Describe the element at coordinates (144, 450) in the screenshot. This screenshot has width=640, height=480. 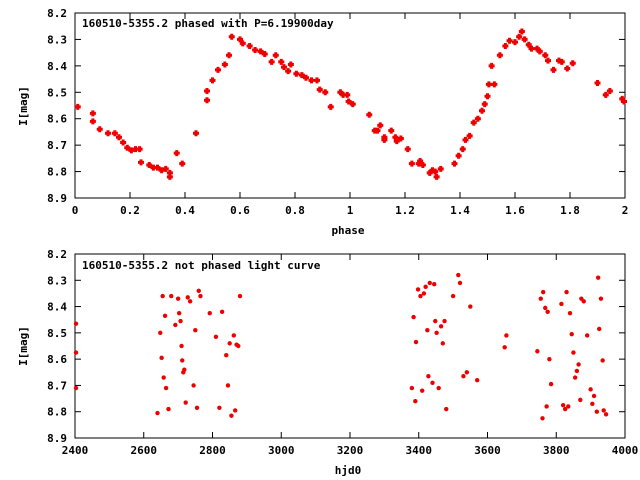
I see `unphased-x-tick-label: 2600` at that location.